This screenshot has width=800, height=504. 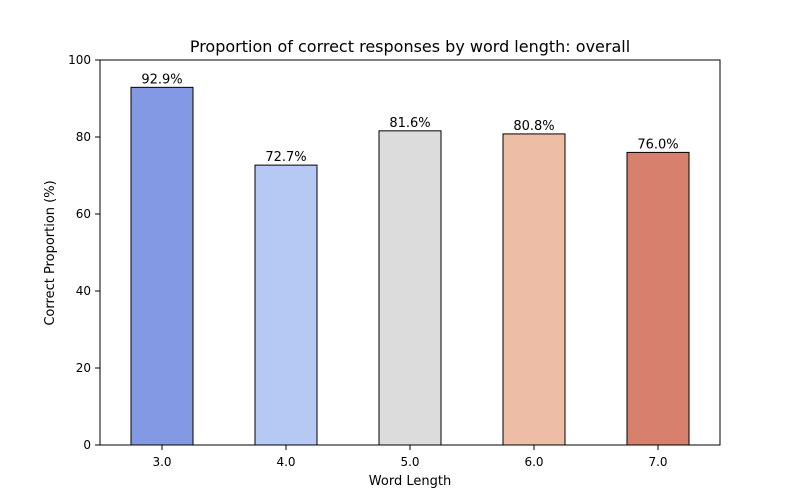 What do you see at coordinates (285, 462) in the screenshot?
I see `x-tick-label: 4.0` at bounding box center [285, 462].